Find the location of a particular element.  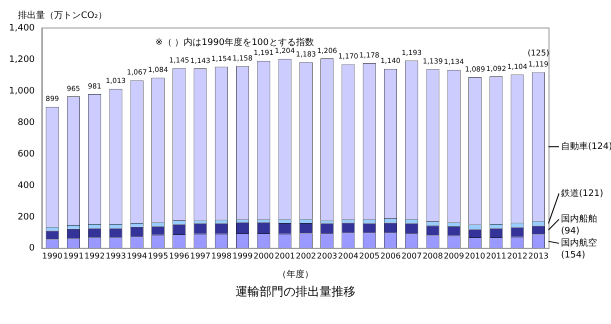

x-tick-label: 1990 is located at coordinates (52, 255).